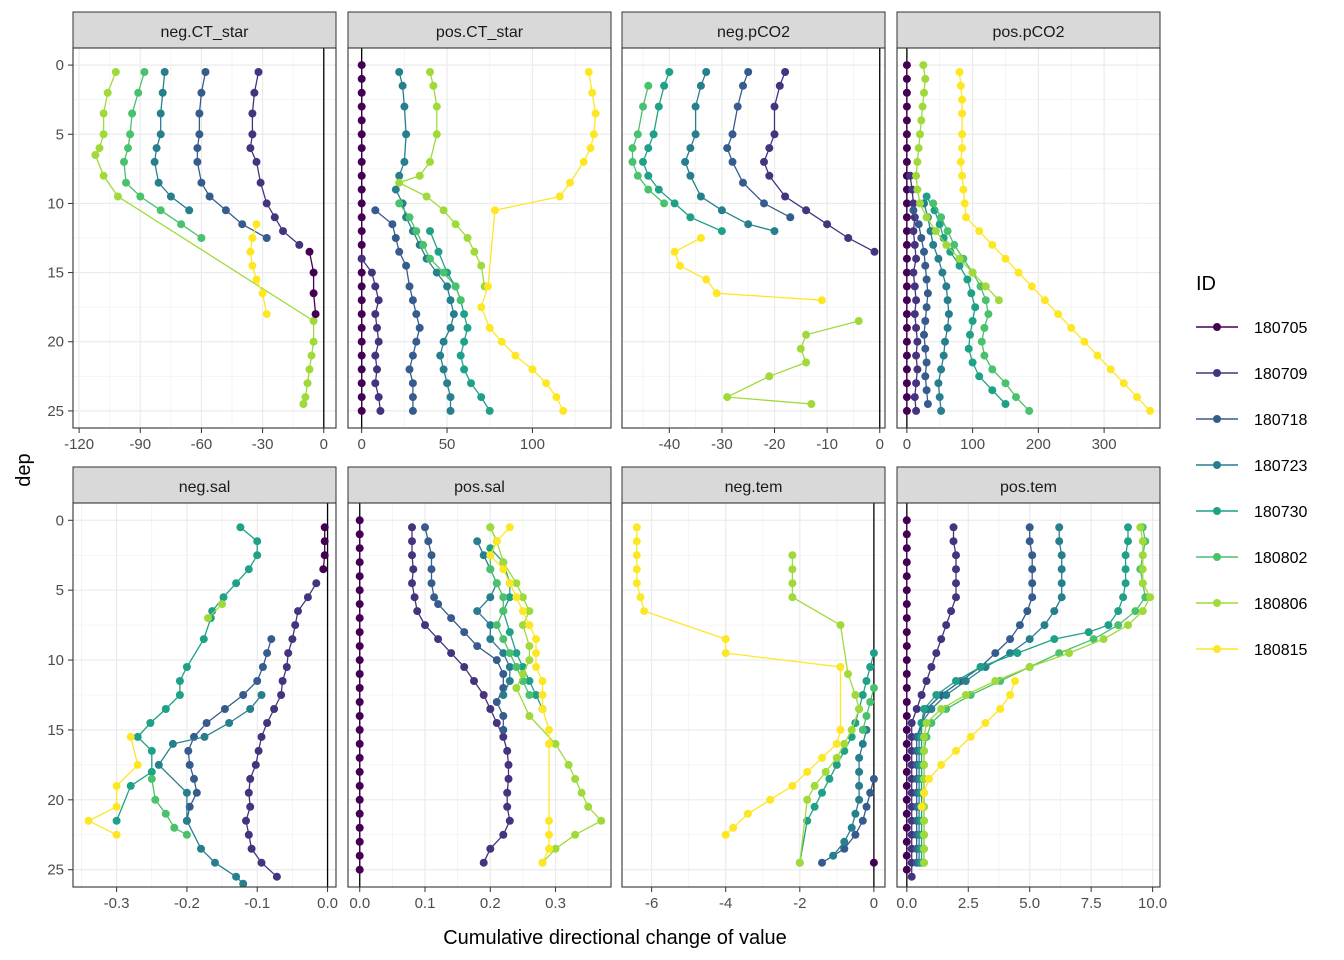 This screenshot has height=960, width=1344. I want to click on y-tick-label: 0, so click(60, 520).